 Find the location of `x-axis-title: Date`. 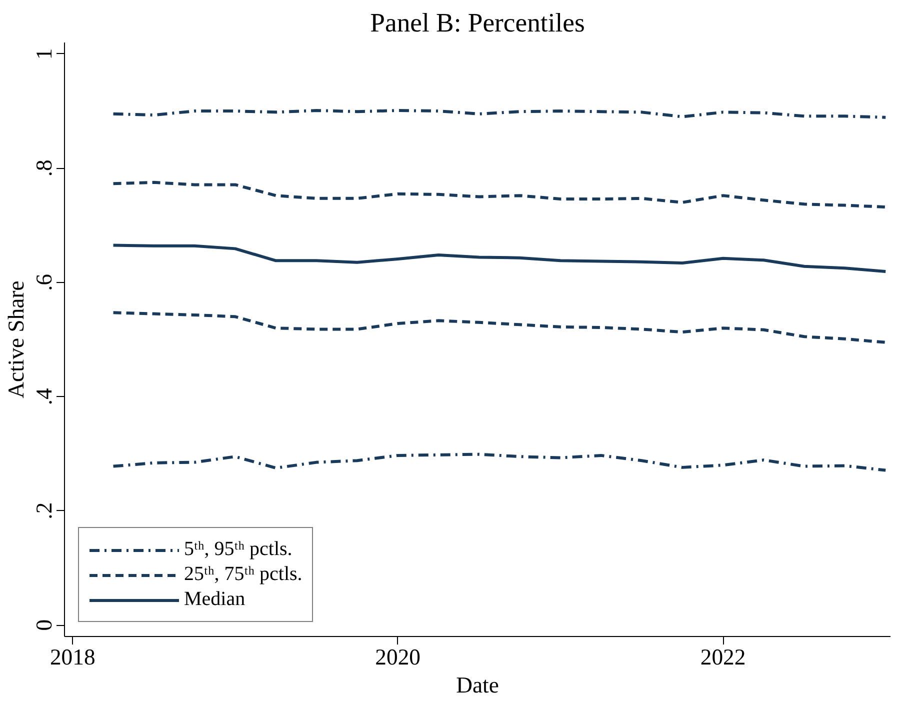

x-axis-title: Date is located at coordinates (477, 685).